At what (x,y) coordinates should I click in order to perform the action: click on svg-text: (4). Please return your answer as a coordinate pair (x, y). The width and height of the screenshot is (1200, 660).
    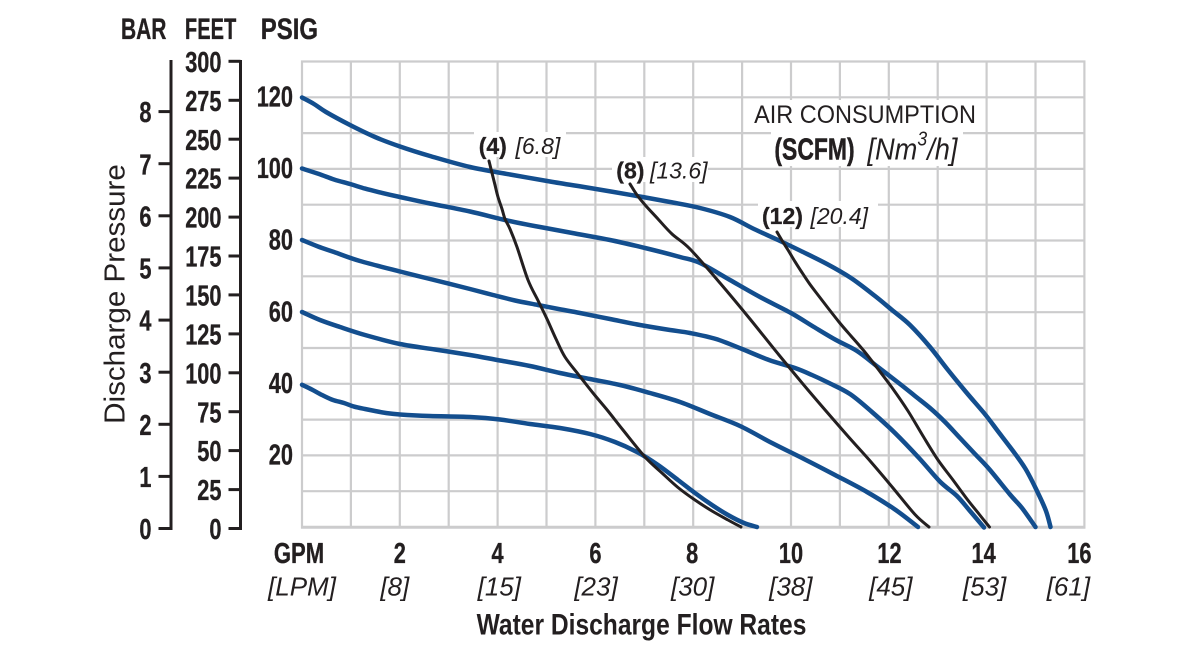
    Looking at the image, I should click on (493, 146).